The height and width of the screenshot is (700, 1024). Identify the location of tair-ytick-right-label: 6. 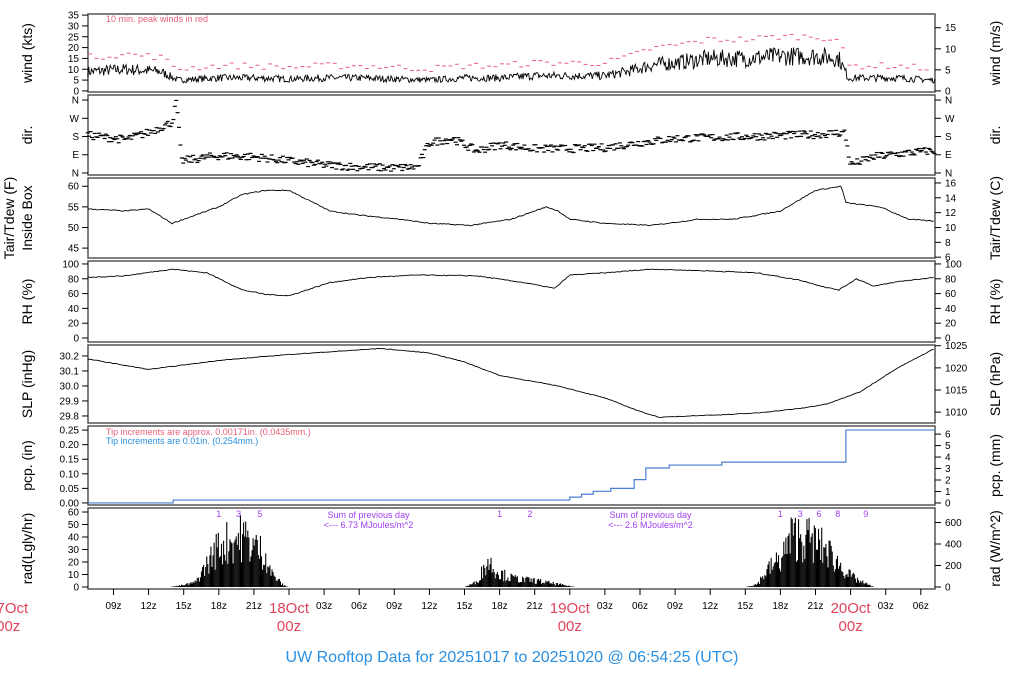
(948, 258).